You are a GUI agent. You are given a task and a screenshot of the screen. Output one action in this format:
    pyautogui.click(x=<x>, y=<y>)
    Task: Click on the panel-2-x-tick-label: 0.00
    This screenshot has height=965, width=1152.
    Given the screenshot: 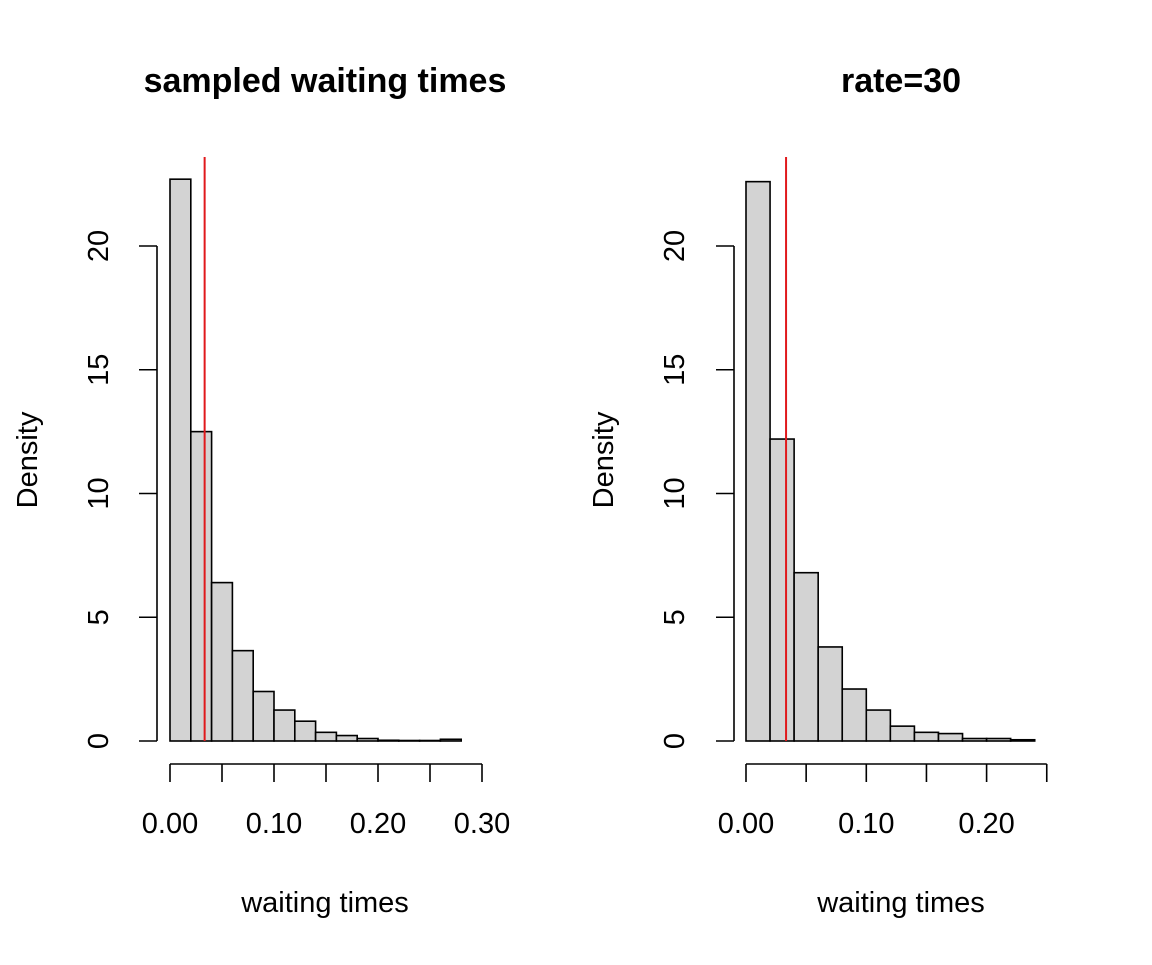 What is the action you would take?
    pyautogui.click(x=746, y=824)
    